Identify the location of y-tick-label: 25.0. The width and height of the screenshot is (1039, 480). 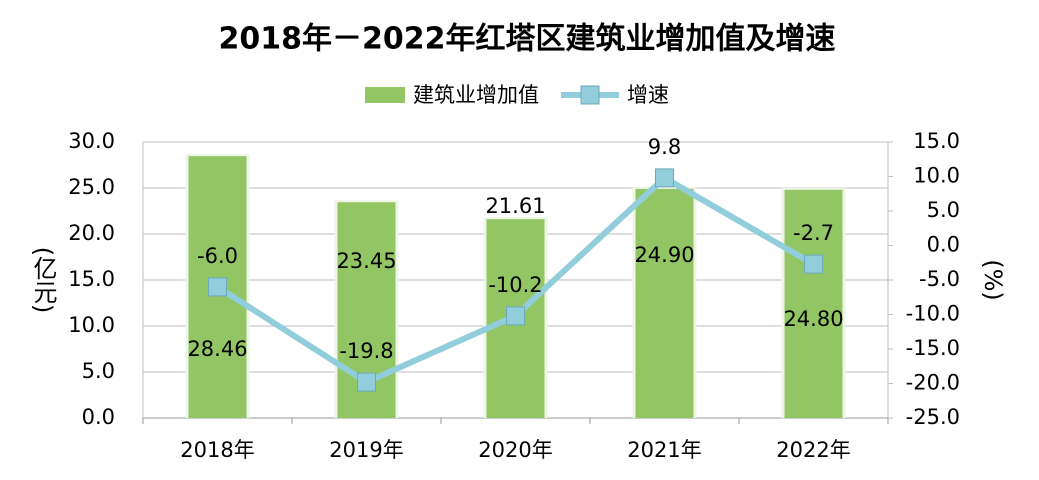
(91, 187).